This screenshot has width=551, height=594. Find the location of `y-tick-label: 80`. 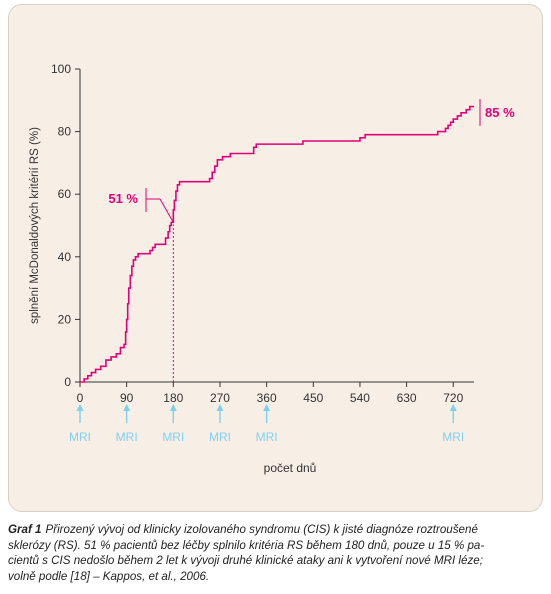

y-tick-label: 80 is located at coordinates (65, 132).